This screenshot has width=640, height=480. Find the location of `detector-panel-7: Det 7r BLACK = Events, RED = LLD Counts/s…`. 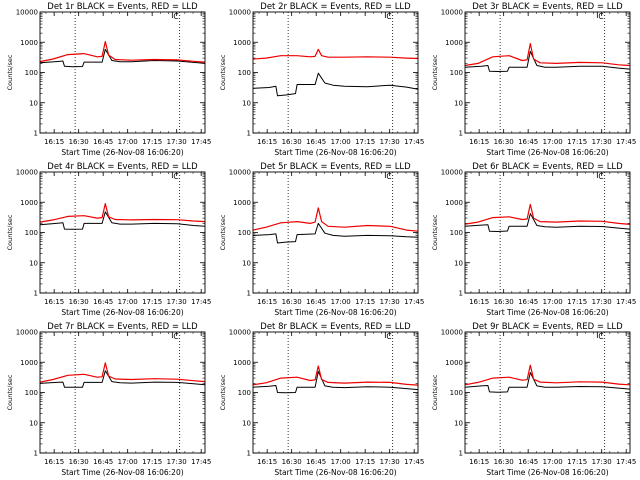

detector-panel-7: Det 7r BLACK = Events, RED = LLD Counts/s… is located at coordinates (108, 399).